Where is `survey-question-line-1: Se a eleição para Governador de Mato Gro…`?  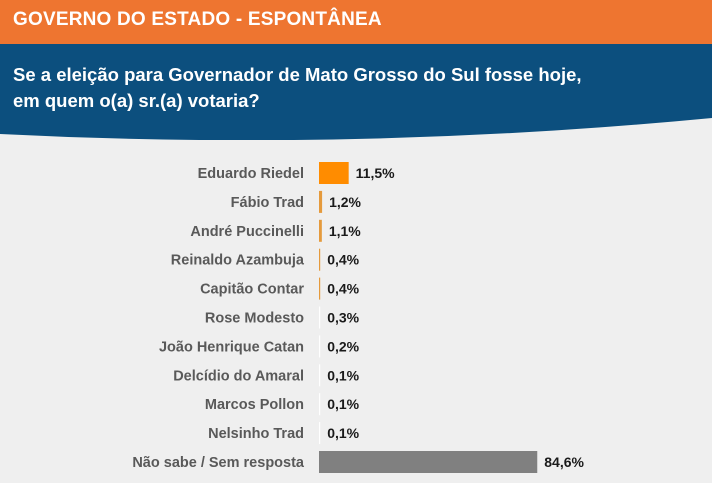 survey-question-line-1: Se a eleição para Governador de Mato Gro… is located at coordinates (297, 74).